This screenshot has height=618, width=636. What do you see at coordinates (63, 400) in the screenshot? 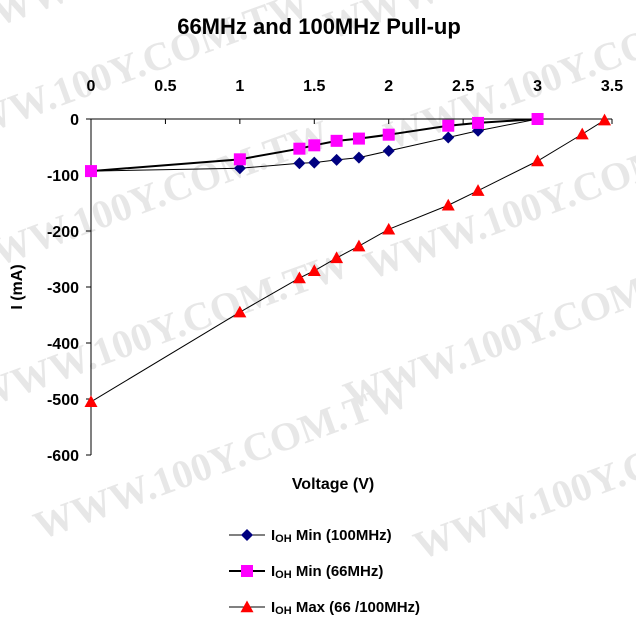
I see `y-tick-label: -500` at bounding box center [63, 400].